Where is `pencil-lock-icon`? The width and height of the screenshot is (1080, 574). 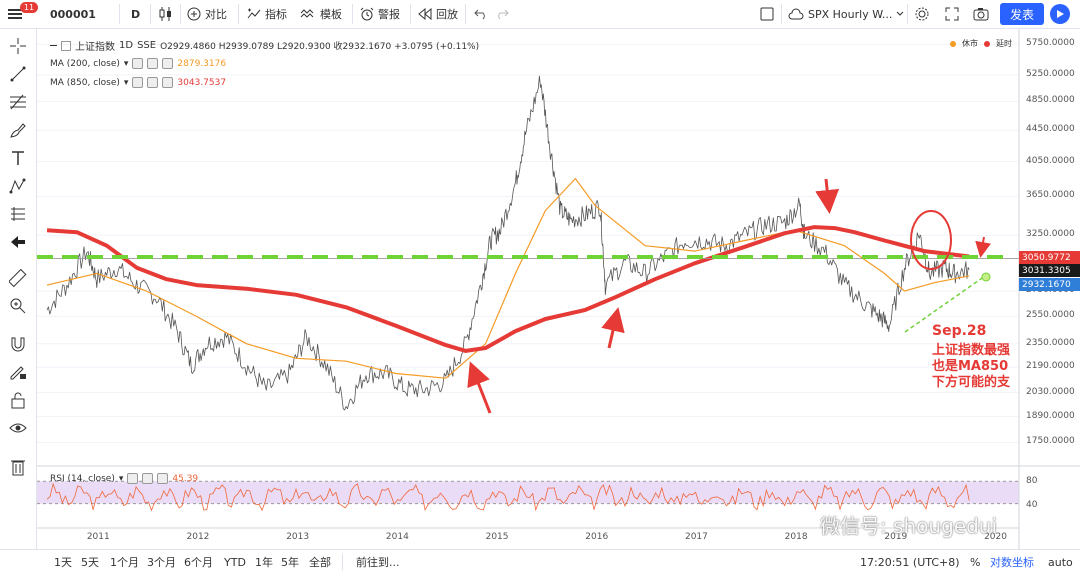
pencil-lock-icon is located at coordinates (18, 373).